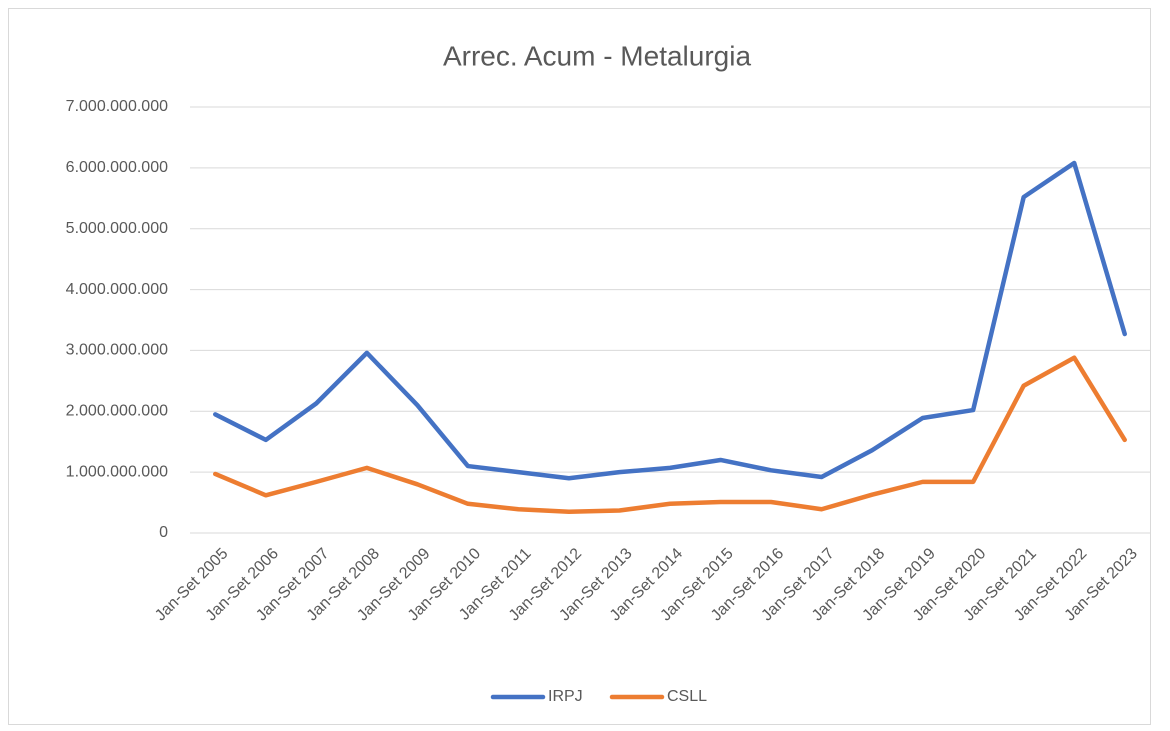 The height and width of the screenshot is (731, 1170). What do you see at coordinates (117, 167) in the screenshot?
I see `y-tick-label: 6.000.000.000` at bounding box center [117, 167].